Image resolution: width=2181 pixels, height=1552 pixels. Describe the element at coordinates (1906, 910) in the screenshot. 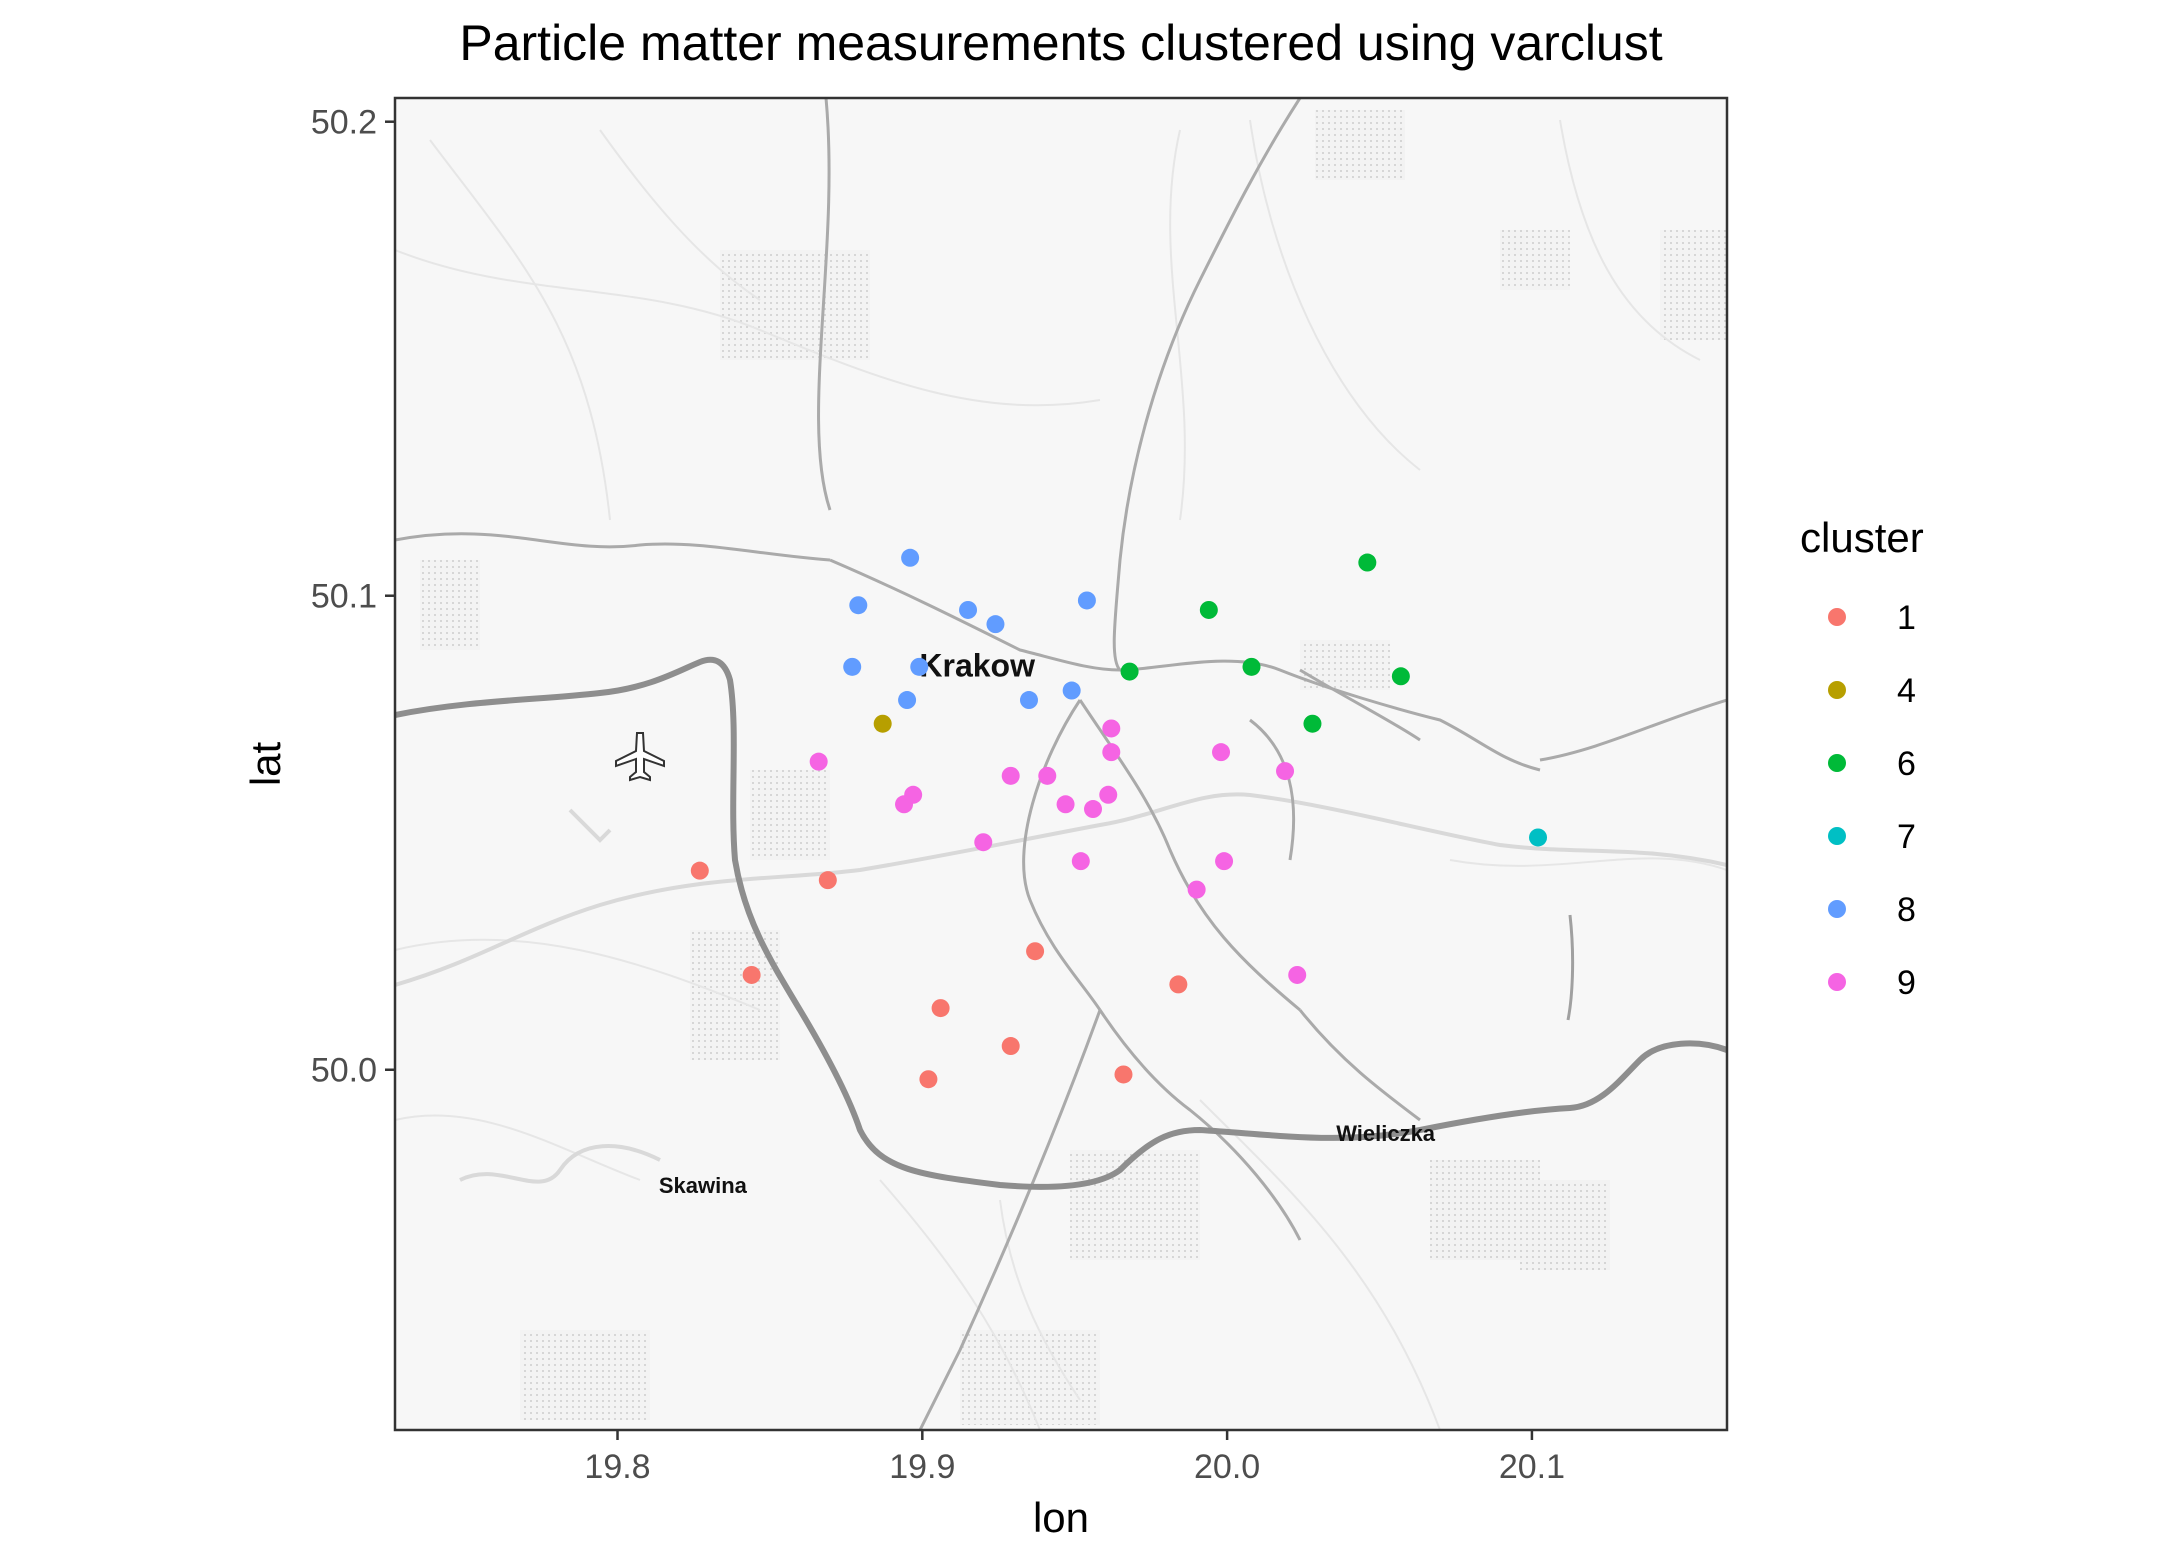

I see `legend-label-8: 8` at that location.